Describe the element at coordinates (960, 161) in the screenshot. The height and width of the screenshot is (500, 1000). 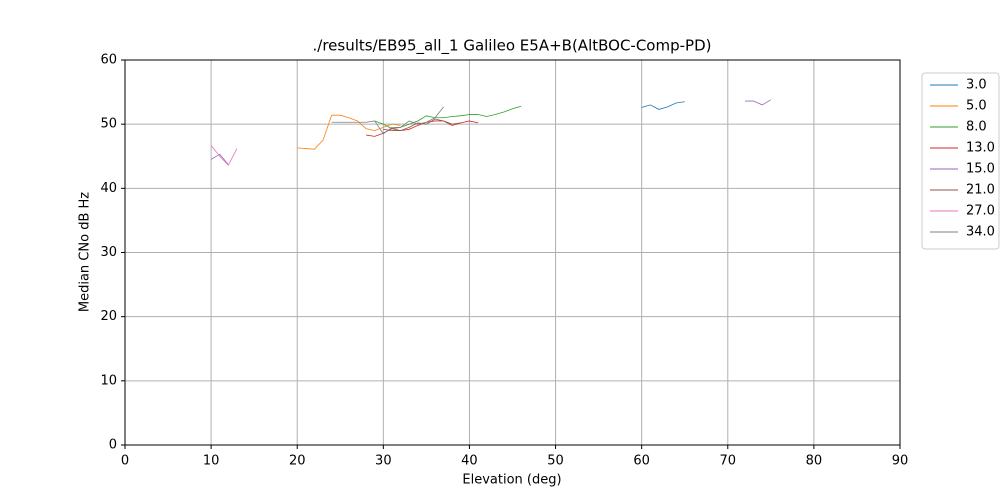
I see `legend-box` at that location.